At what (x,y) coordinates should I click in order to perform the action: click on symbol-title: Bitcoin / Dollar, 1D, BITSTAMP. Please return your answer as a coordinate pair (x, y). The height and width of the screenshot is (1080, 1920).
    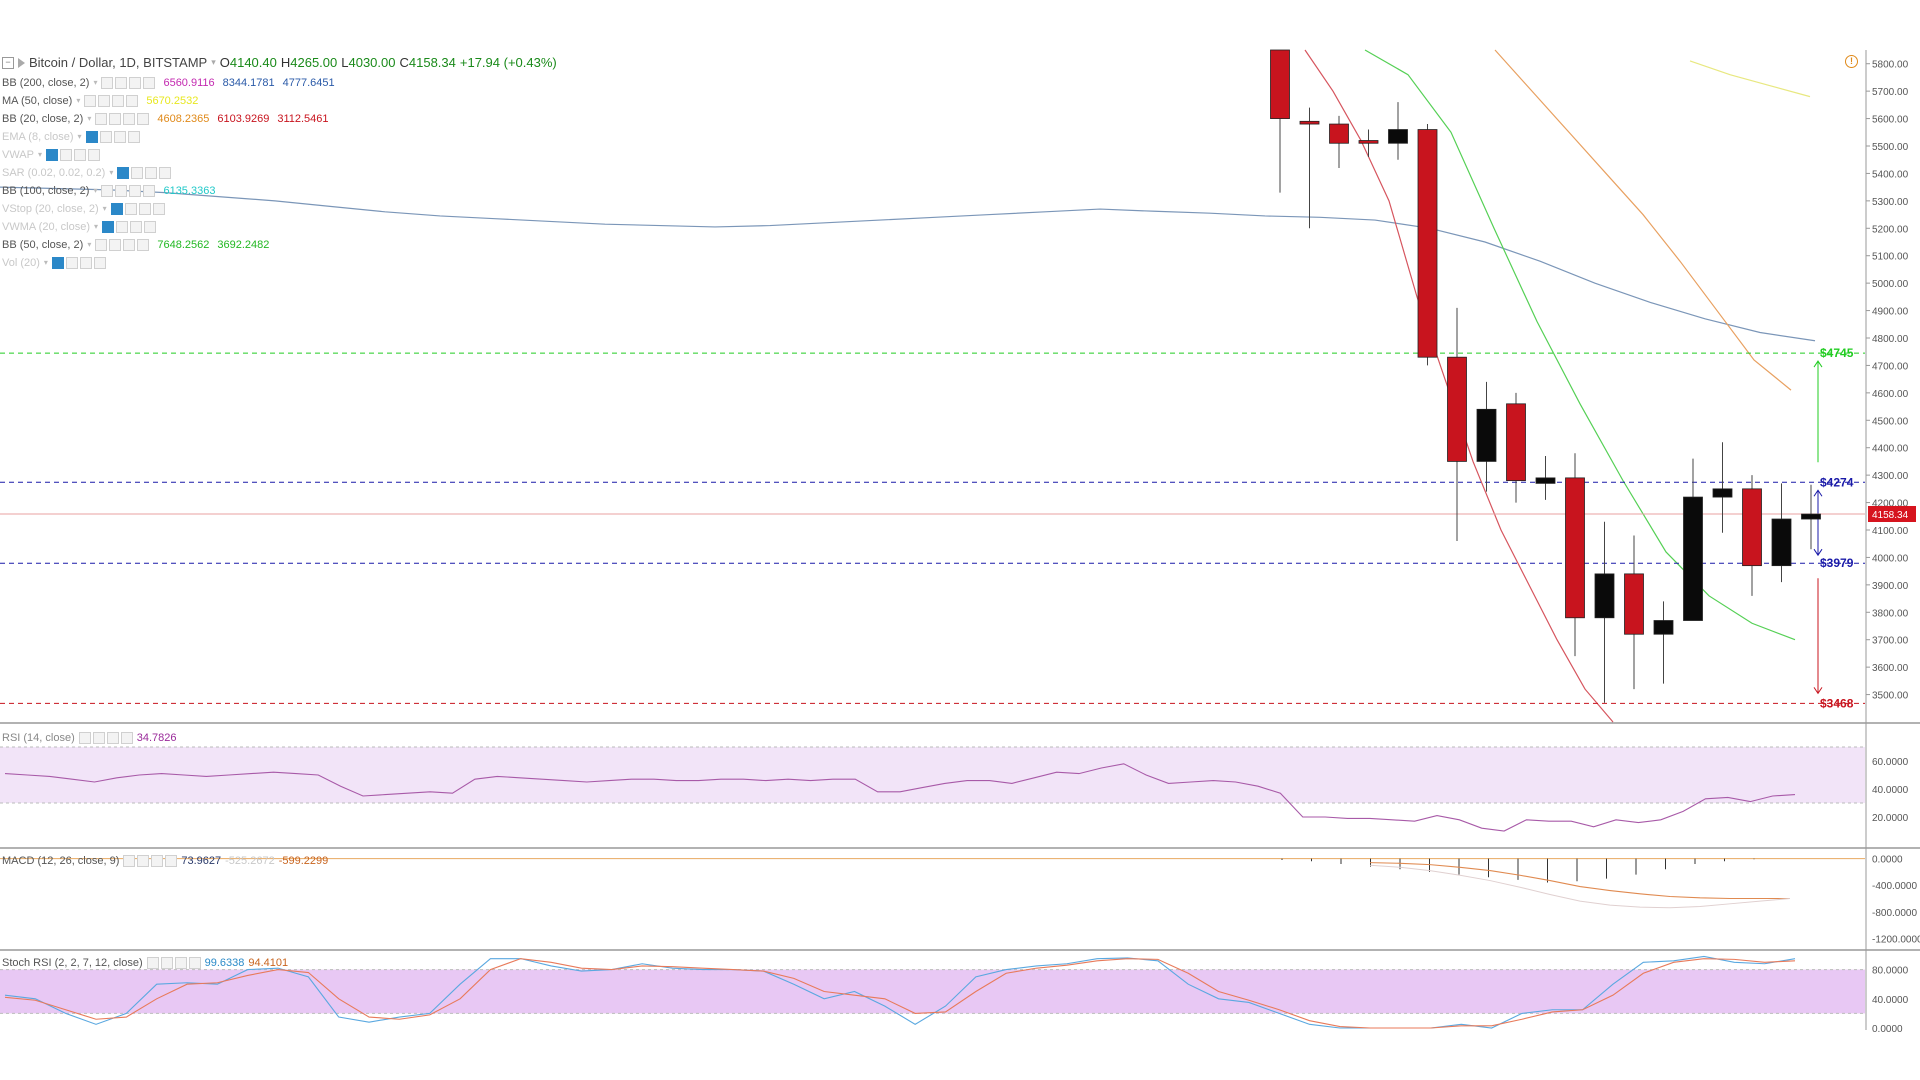
    Looking at the image, I should click on (118, 62).